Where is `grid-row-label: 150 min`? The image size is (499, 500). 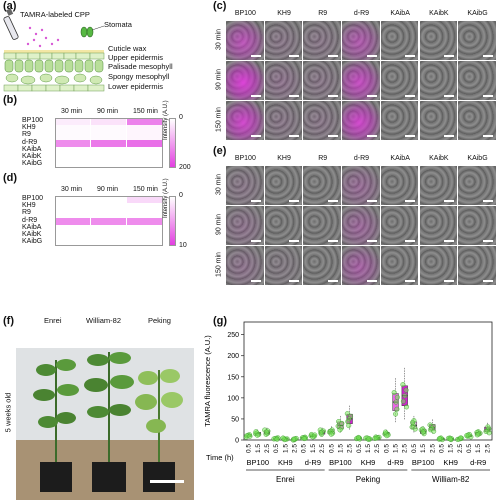
grid-row-label: 150 min is located at coordinates (219, 264).